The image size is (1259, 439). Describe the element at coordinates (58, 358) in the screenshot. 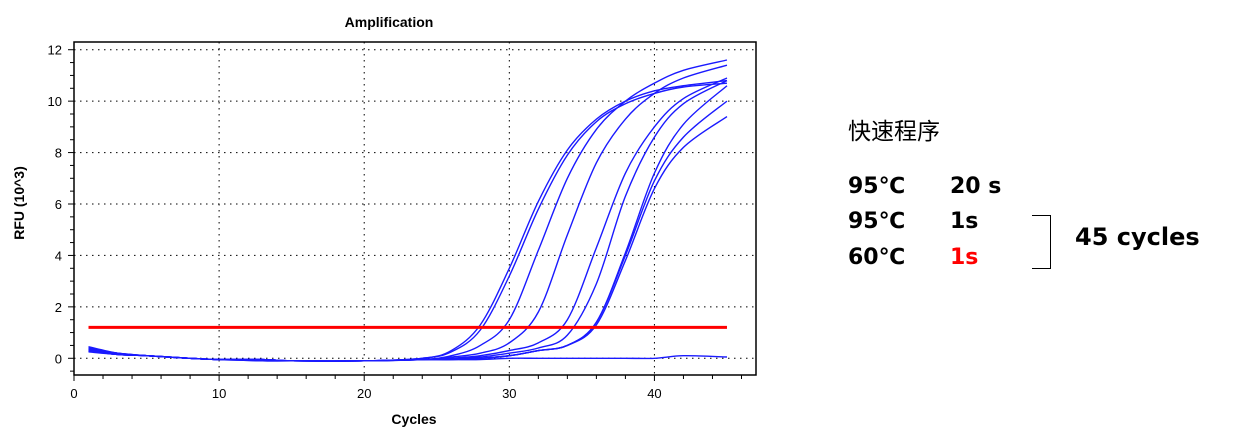

I see `y-tick-label: 0` at that location.